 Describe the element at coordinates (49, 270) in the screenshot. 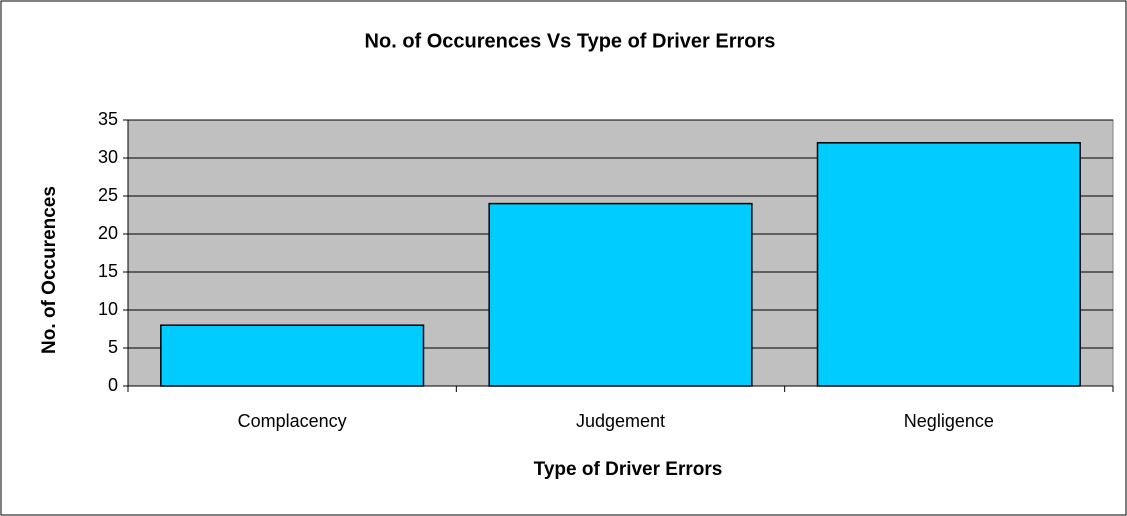

I see `y-axis-title: No. of Occurences` at that location.